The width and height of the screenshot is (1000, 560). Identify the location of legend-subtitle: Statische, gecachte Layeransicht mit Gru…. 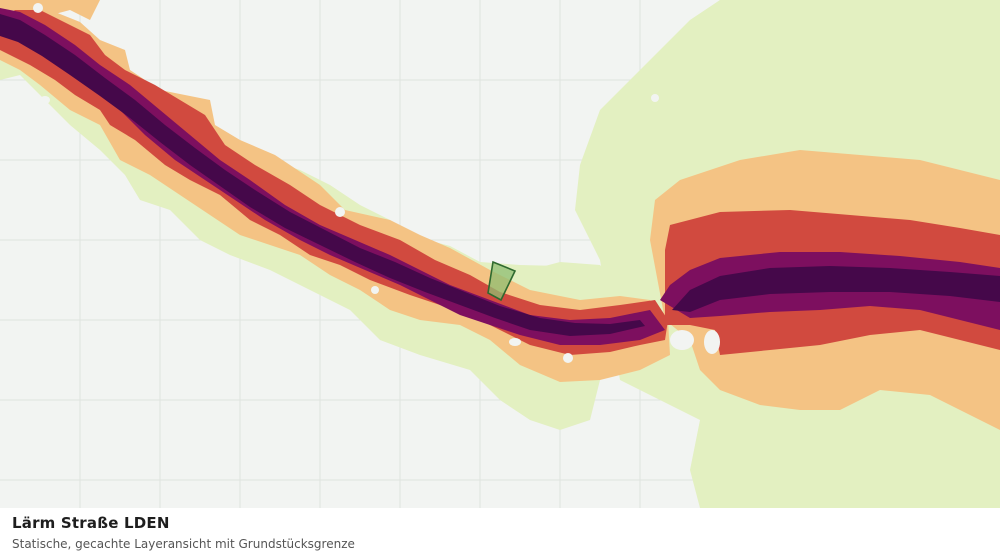
(183, 544).